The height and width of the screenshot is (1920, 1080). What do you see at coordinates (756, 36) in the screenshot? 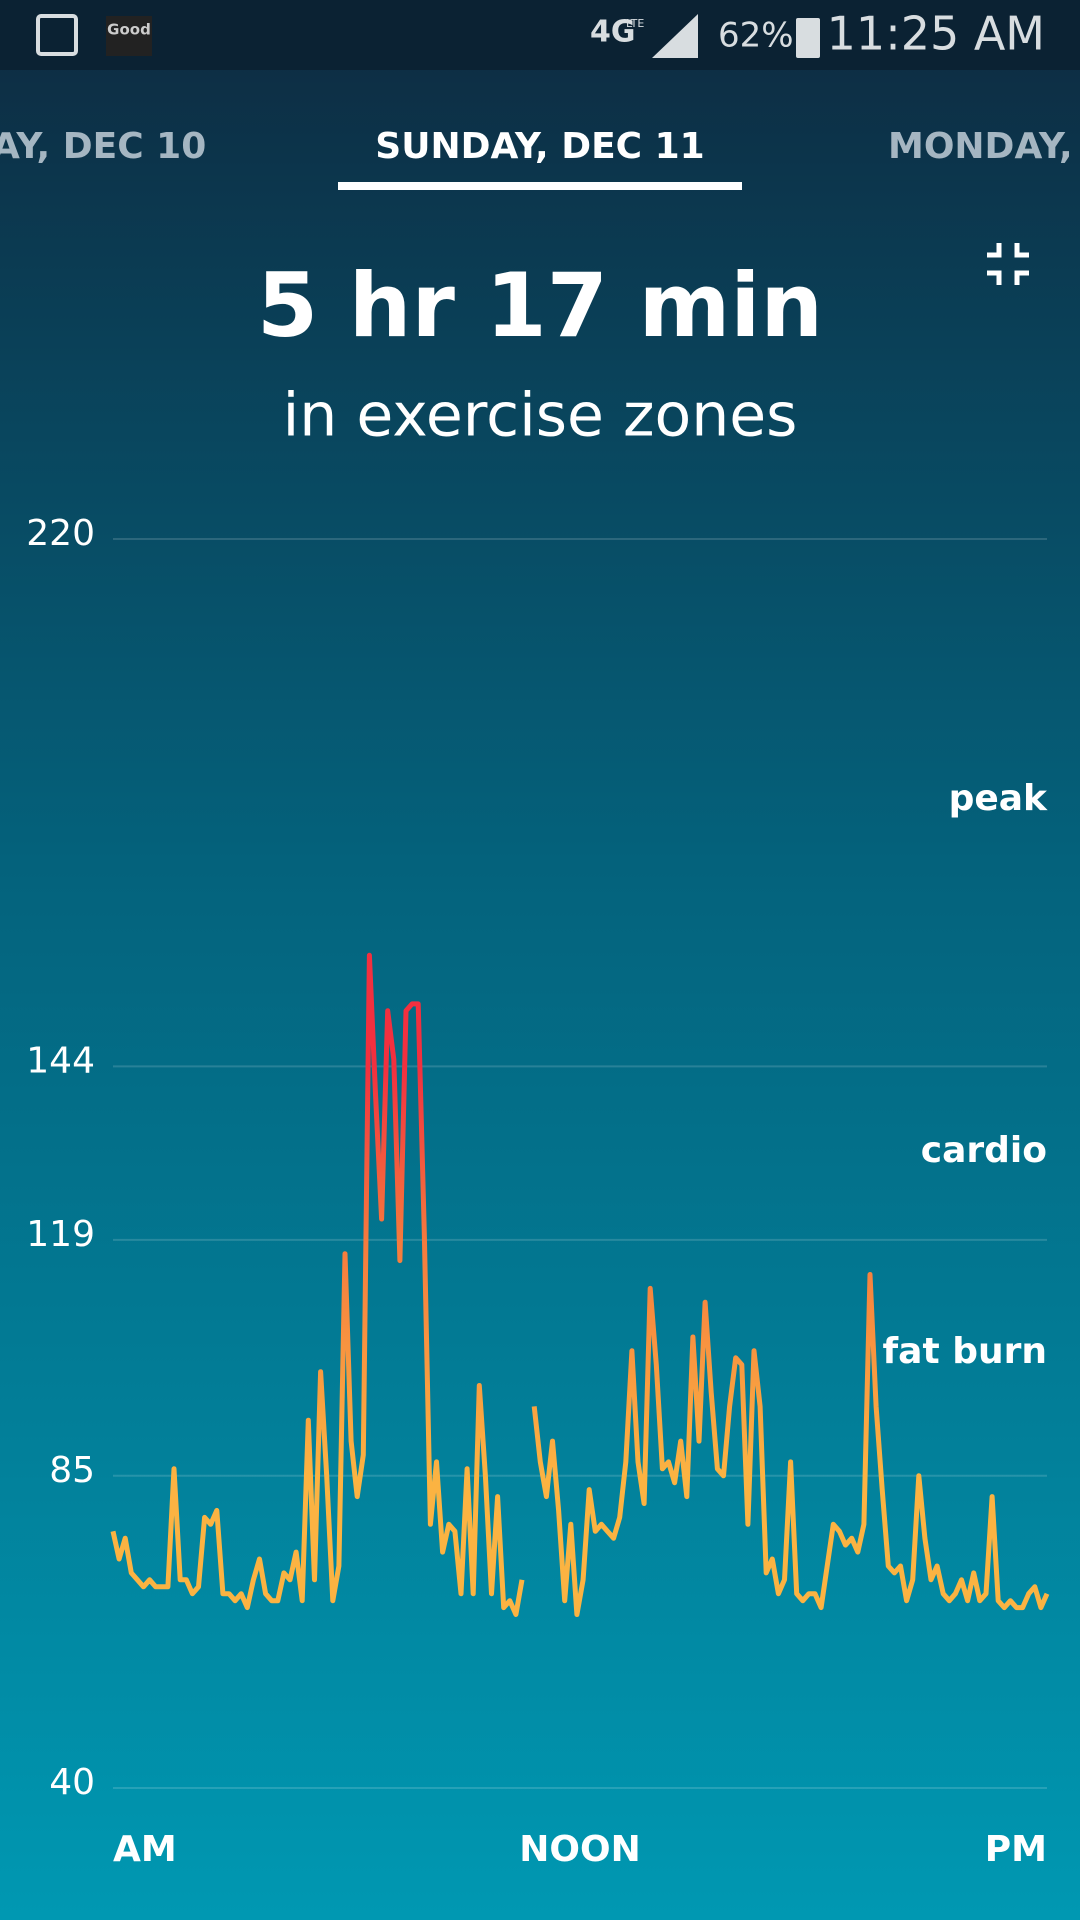
I see `battery-level: 62%` at bounding box center [756, 36].